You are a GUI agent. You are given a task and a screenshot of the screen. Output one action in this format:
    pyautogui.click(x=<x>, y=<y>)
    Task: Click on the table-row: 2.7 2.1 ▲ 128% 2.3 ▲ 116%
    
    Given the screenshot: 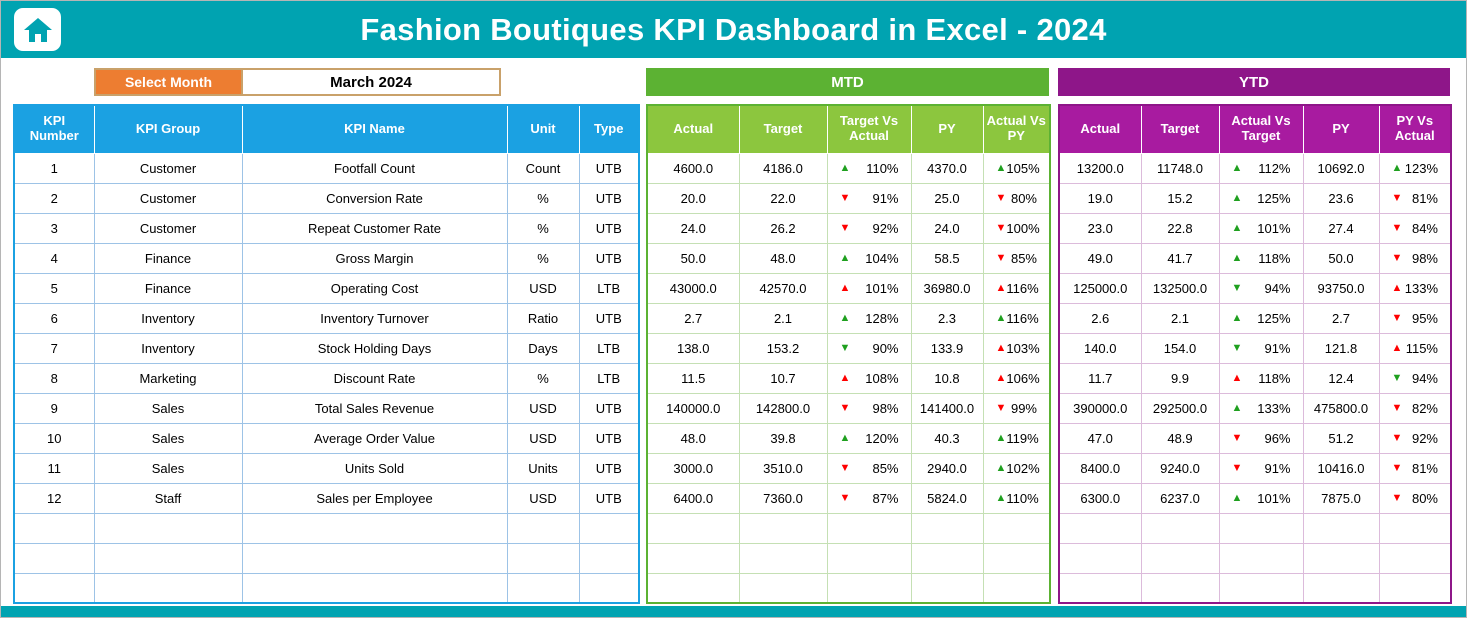 What is the action you would take?
    pyautogui.click(x=848, y=318)
    